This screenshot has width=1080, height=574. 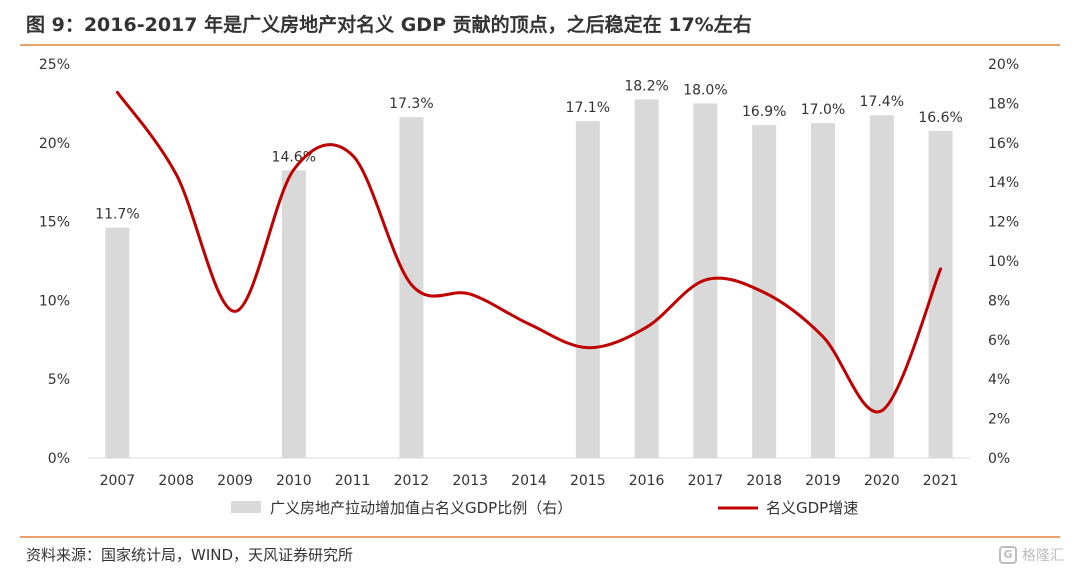 I want to click on x-axis-tick-label: 2008, so click(x=176, y=481).